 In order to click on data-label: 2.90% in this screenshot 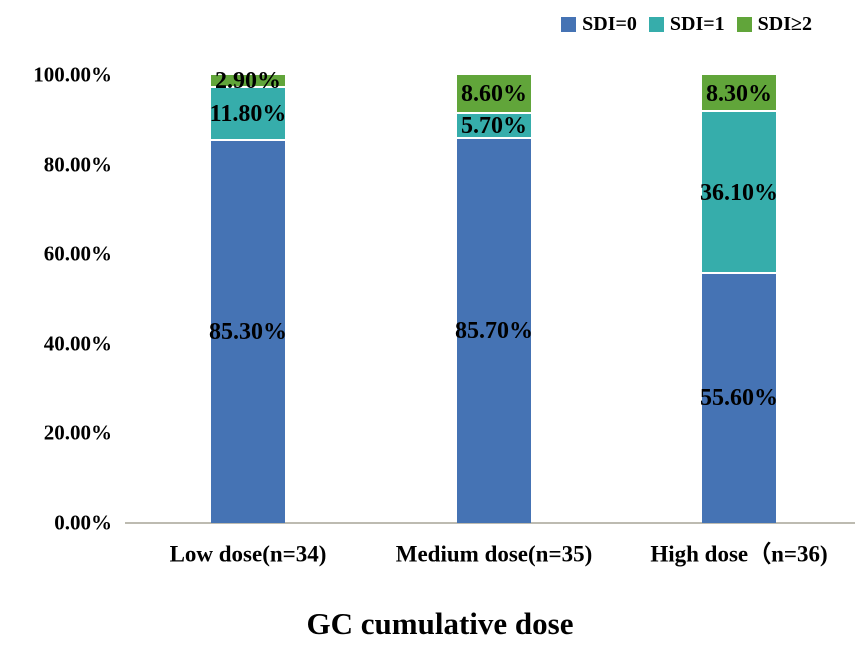, I will do `click(248, 81)`.